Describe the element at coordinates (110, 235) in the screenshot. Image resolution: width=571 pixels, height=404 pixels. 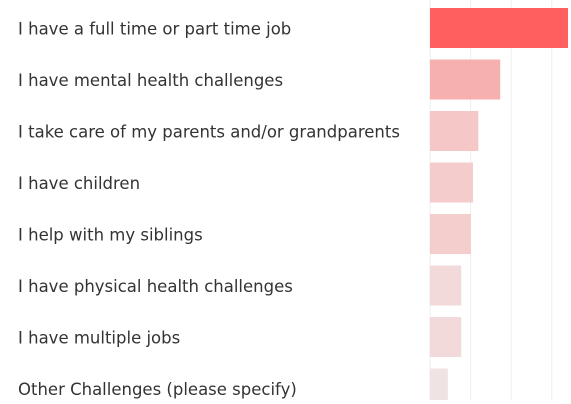
I see `category-label: I help with my siblings` at that location.